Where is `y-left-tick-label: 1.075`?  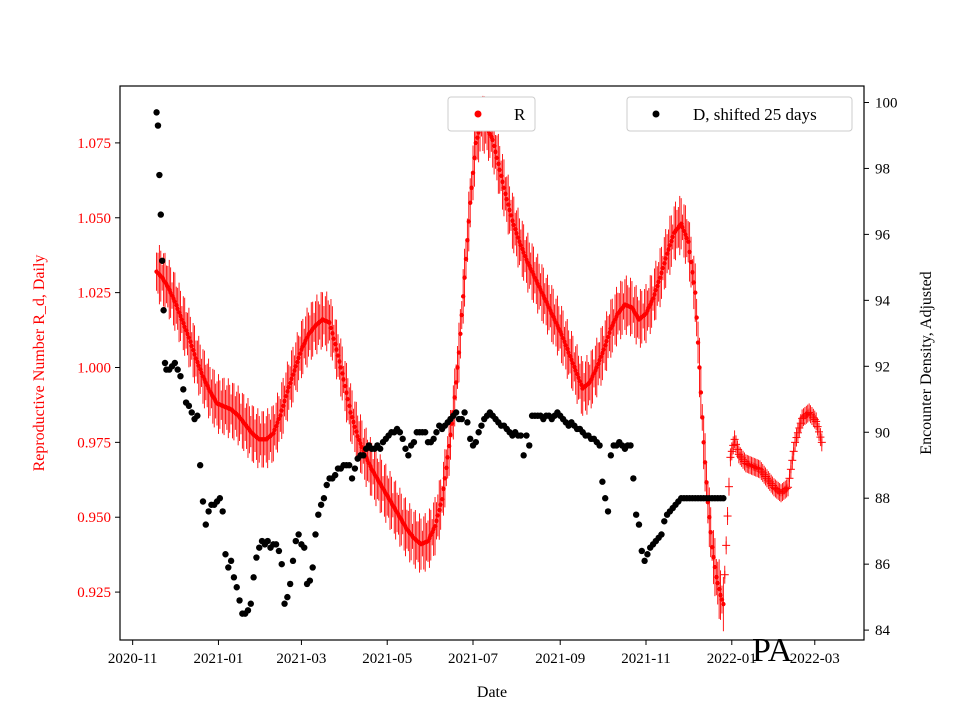
y-left-tick-label: 1.075 is located at coordinates (94, 144).